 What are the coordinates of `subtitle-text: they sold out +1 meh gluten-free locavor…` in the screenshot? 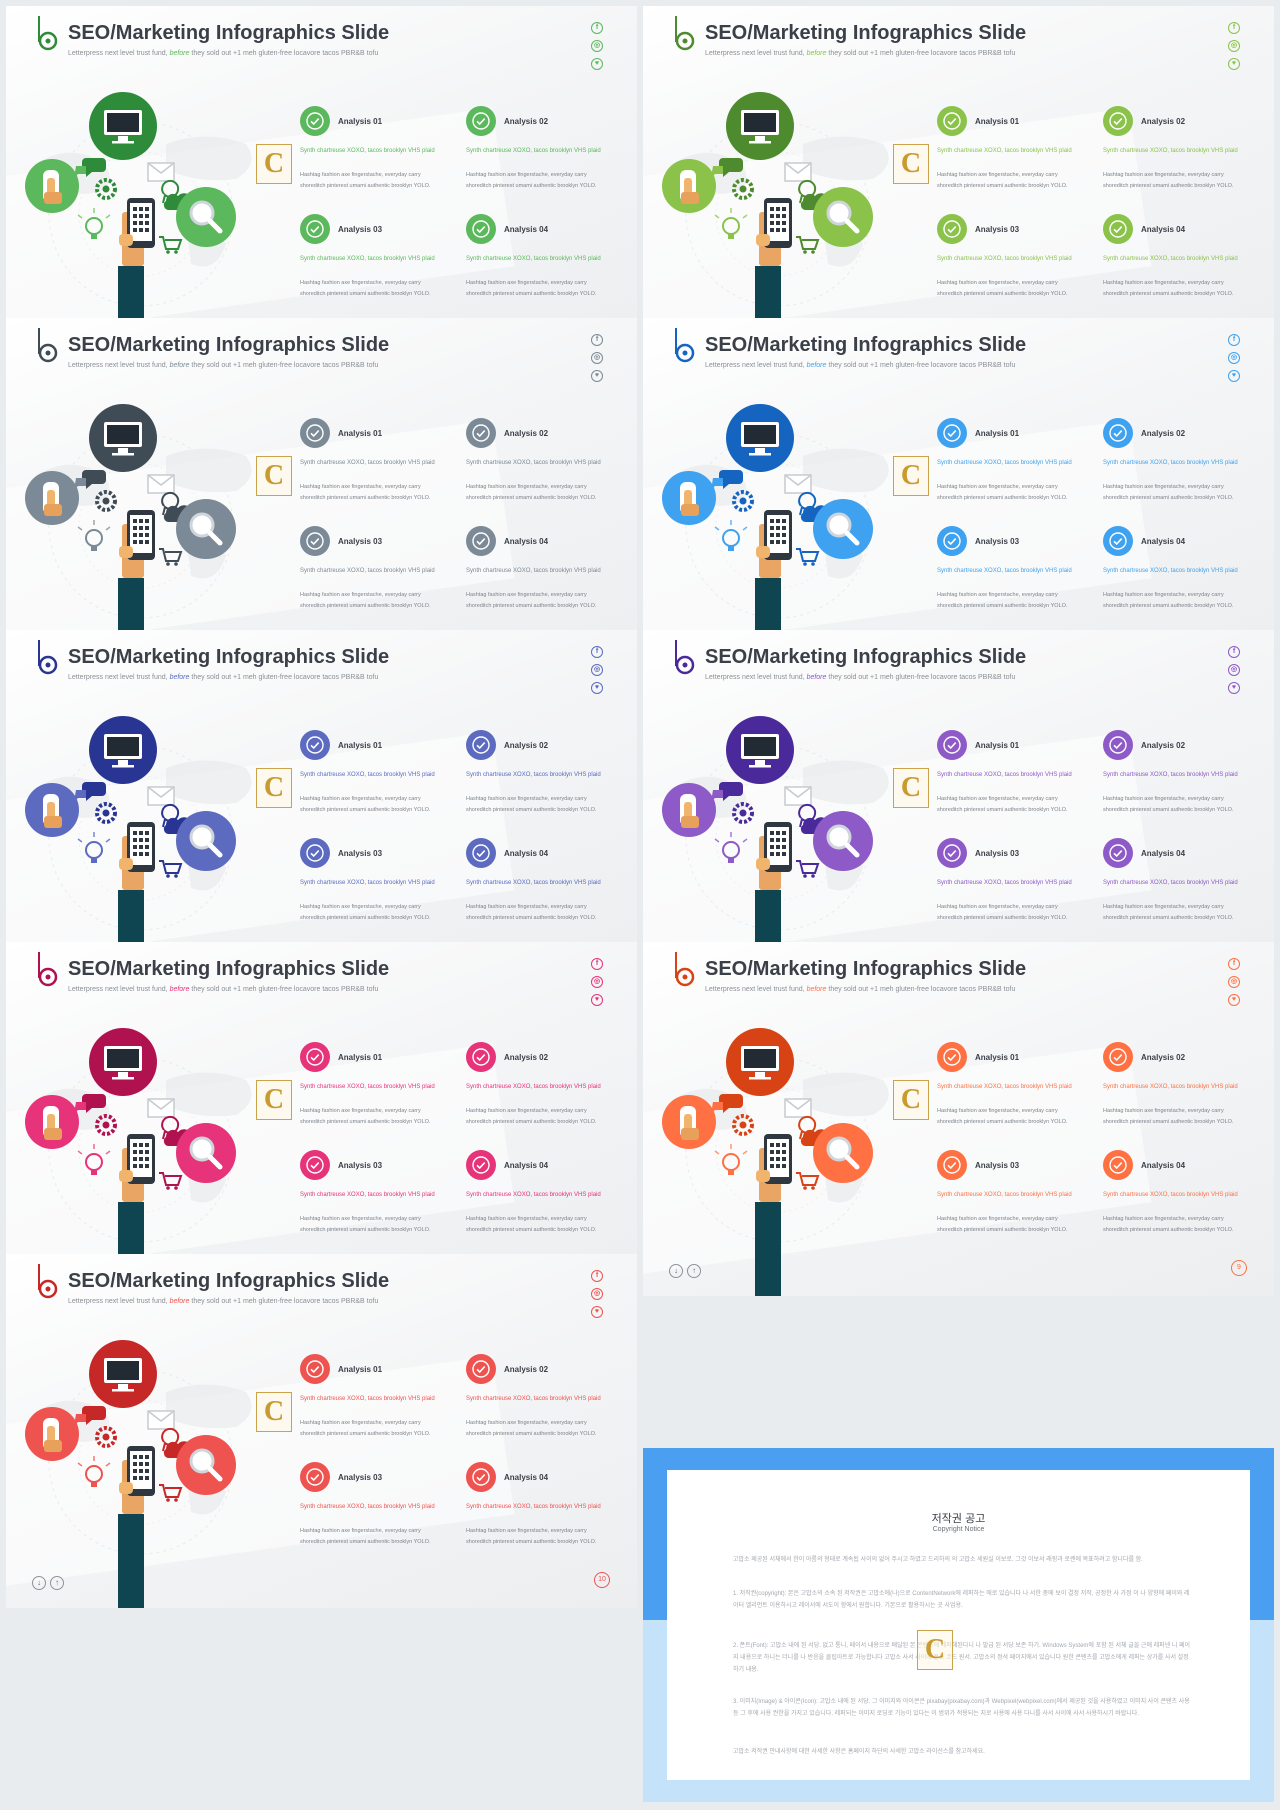 It's located at (285, 677).